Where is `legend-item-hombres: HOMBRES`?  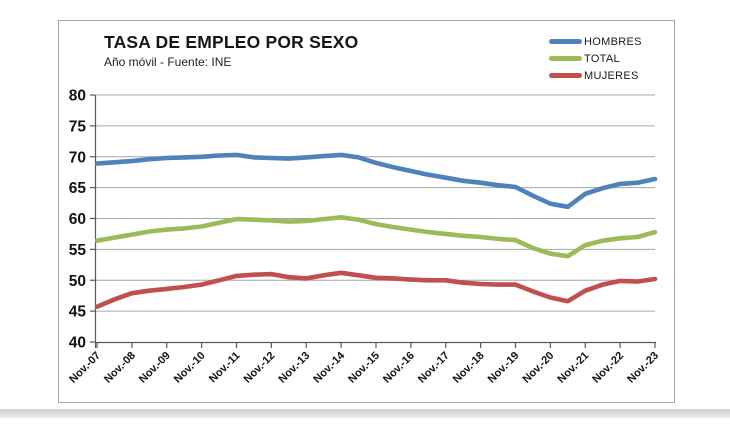 legend-item-hombres: HOMBRES is located at coordinates (595, 41).